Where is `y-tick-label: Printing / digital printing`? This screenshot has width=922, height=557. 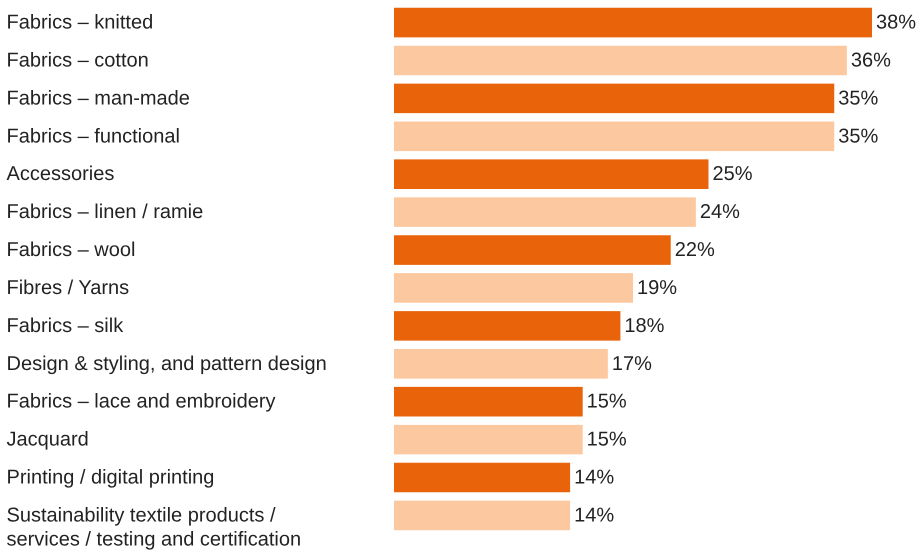 y-tick-label: Printing / digital printing is located at coordinates (110, 477).